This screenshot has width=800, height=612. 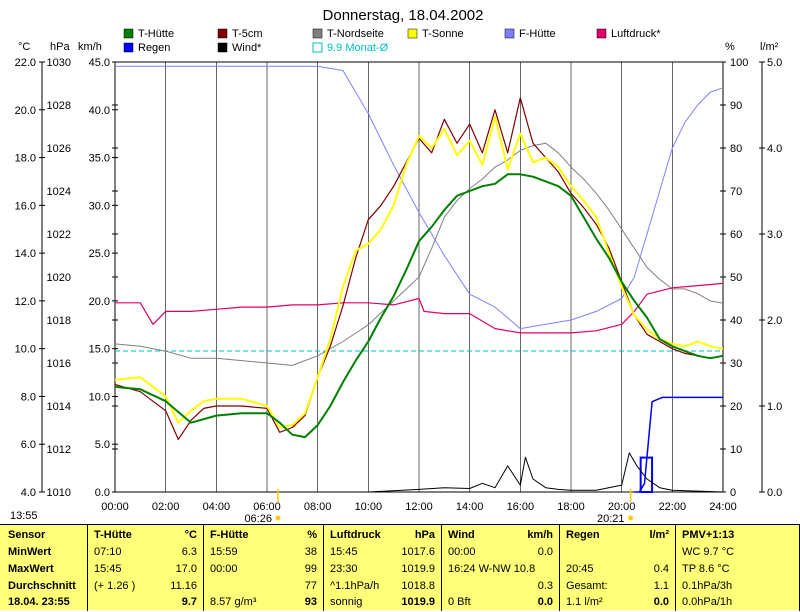 What do you see at coordinates (60, 47) in the screenshot?
I see `axis-label-pressure: hPa` at bounding box center [60, 47].